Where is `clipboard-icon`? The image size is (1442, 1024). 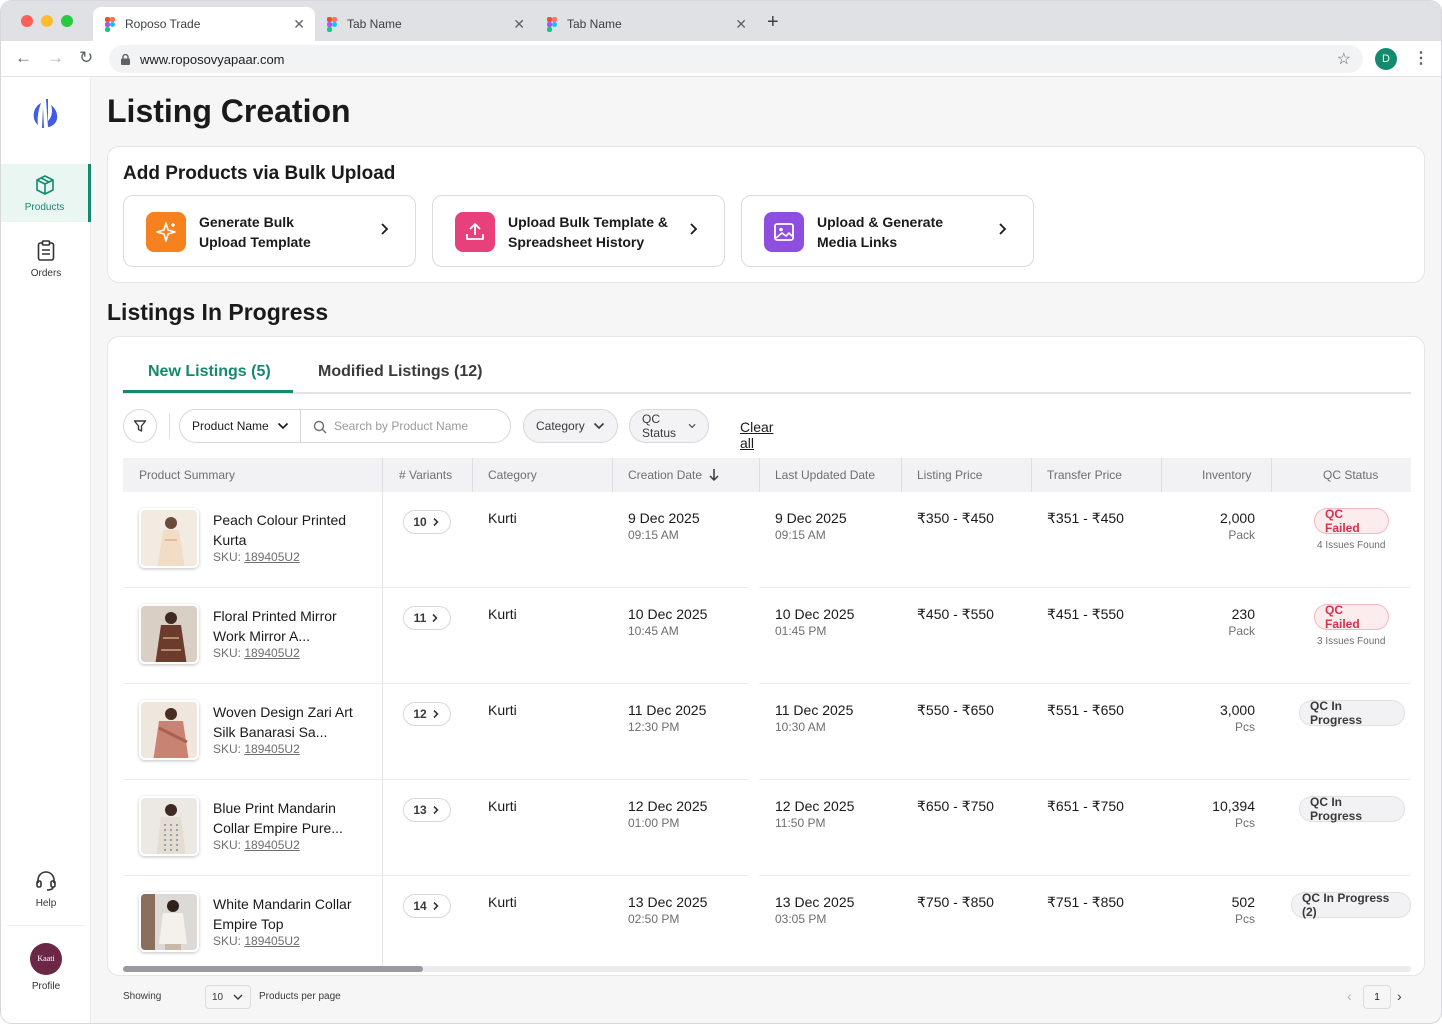
clipboard-icon is located at coordinates (46, 250).